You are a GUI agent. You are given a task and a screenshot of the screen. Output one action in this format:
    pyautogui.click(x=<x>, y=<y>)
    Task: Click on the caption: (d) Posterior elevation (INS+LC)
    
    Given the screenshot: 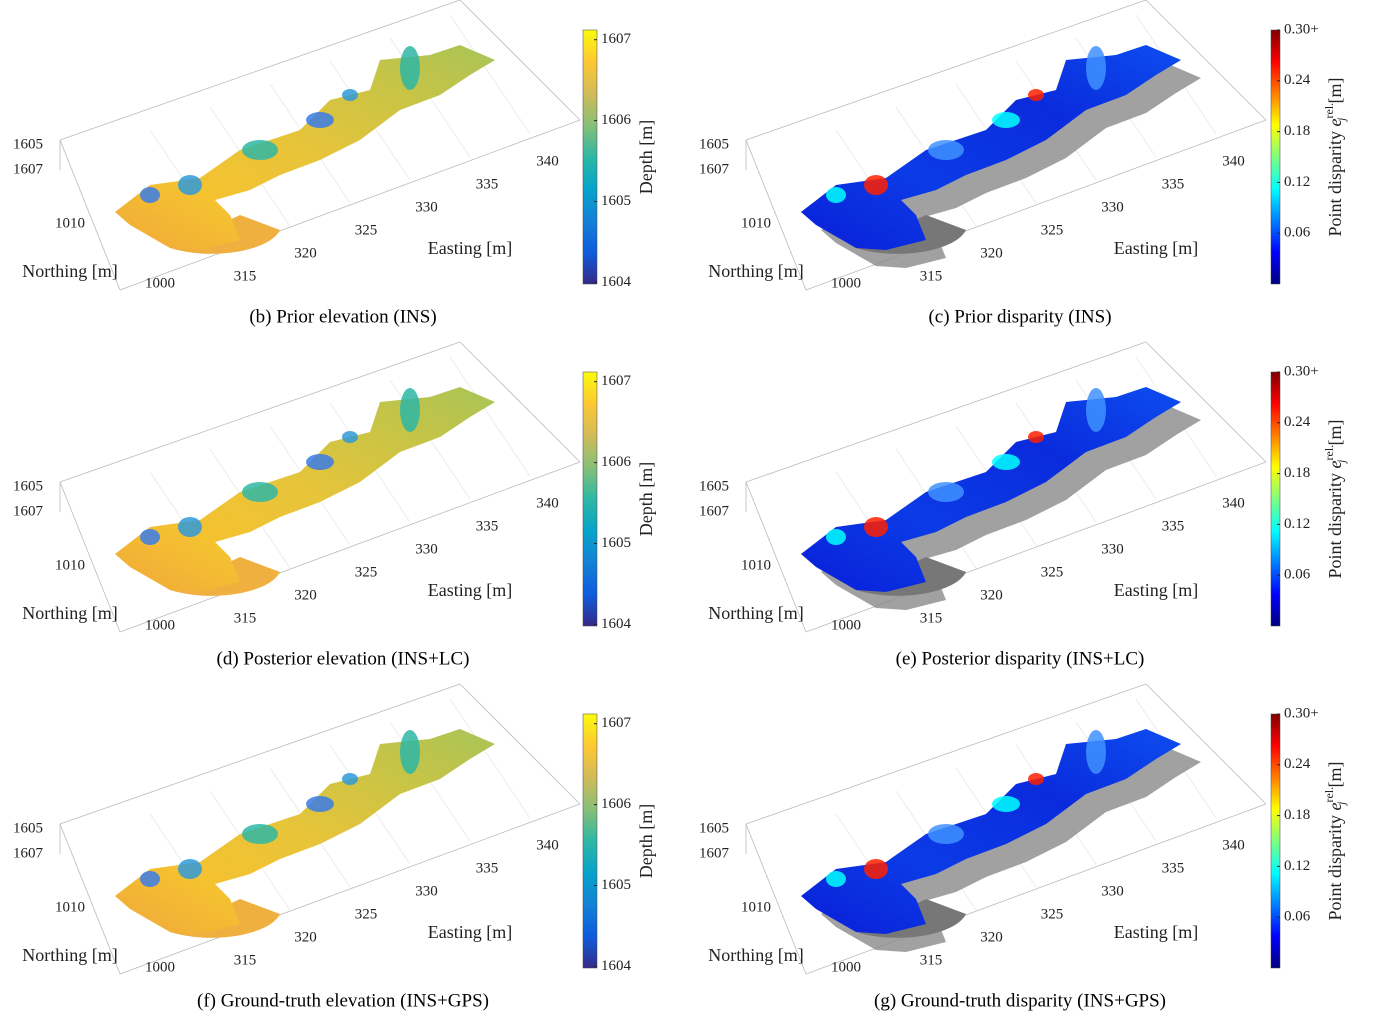 What is the action you would take?
    pyautogui.click(x=343, y=658)
    